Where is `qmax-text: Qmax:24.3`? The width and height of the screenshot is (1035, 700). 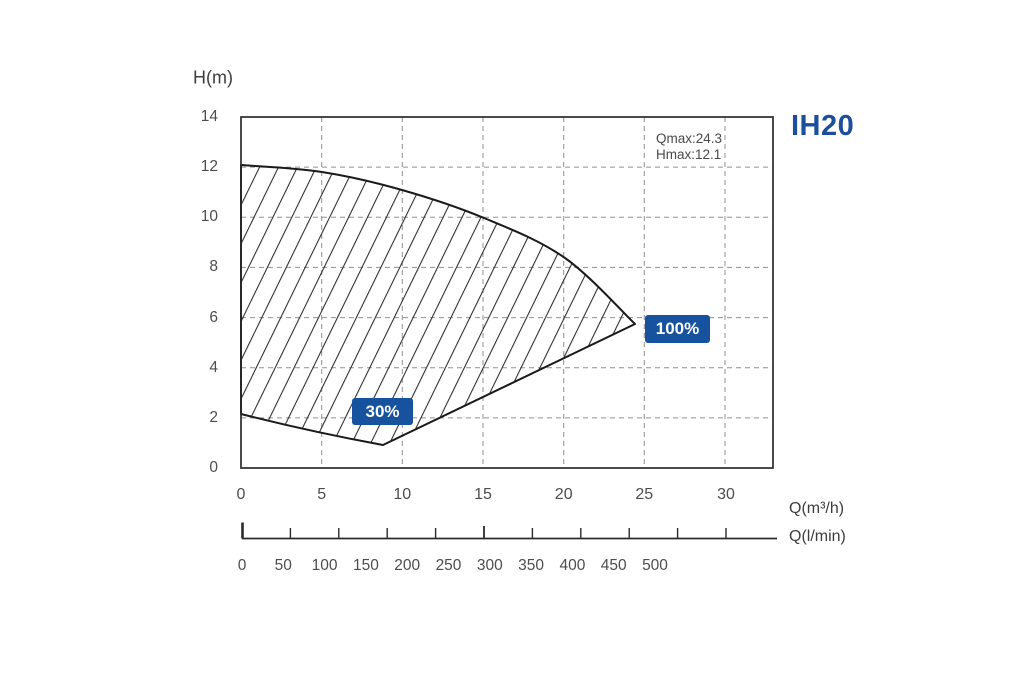 qmax-text: Qmax:24.3 is located at coordinates (689, 138).